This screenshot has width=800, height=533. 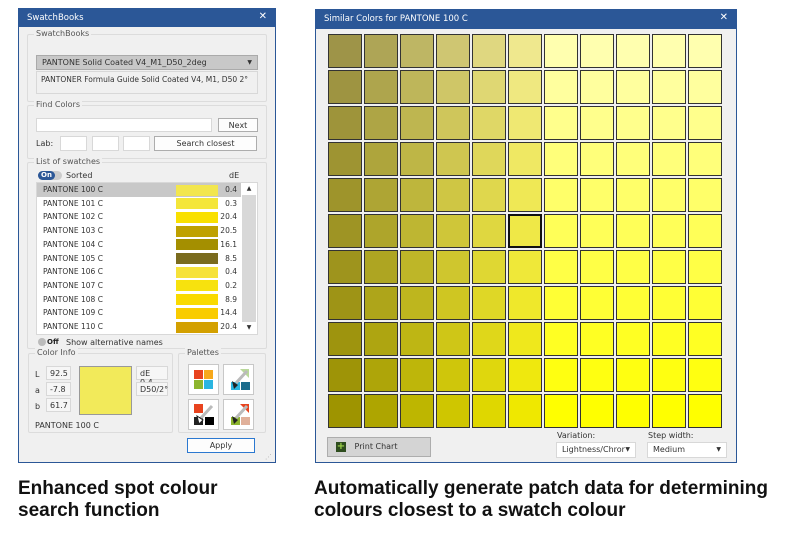 What do you see at coordinates (105, 143) in the screenshot?
I see `lab-a-input` at bounding box center [105, 143].